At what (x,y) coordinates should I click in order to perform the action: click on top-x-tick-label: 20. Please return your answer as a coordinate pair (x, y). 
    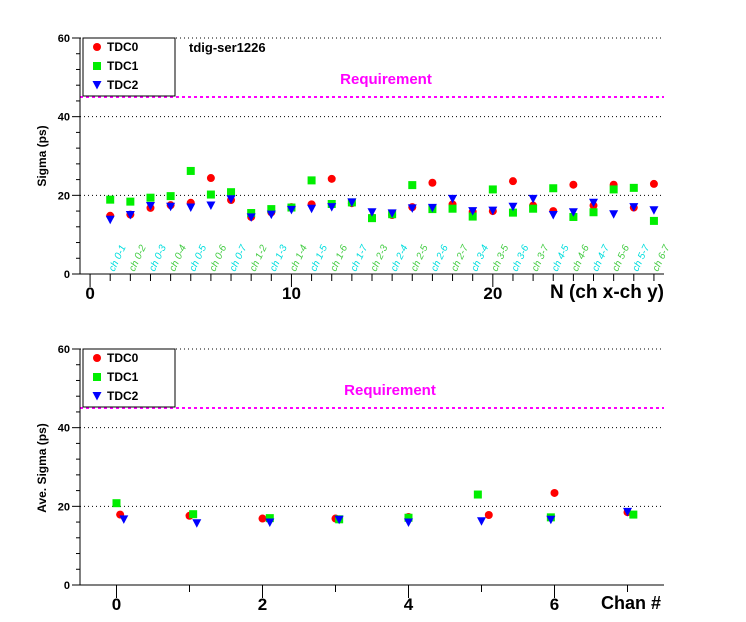
    Looking at the image, I should click on (492, 293).